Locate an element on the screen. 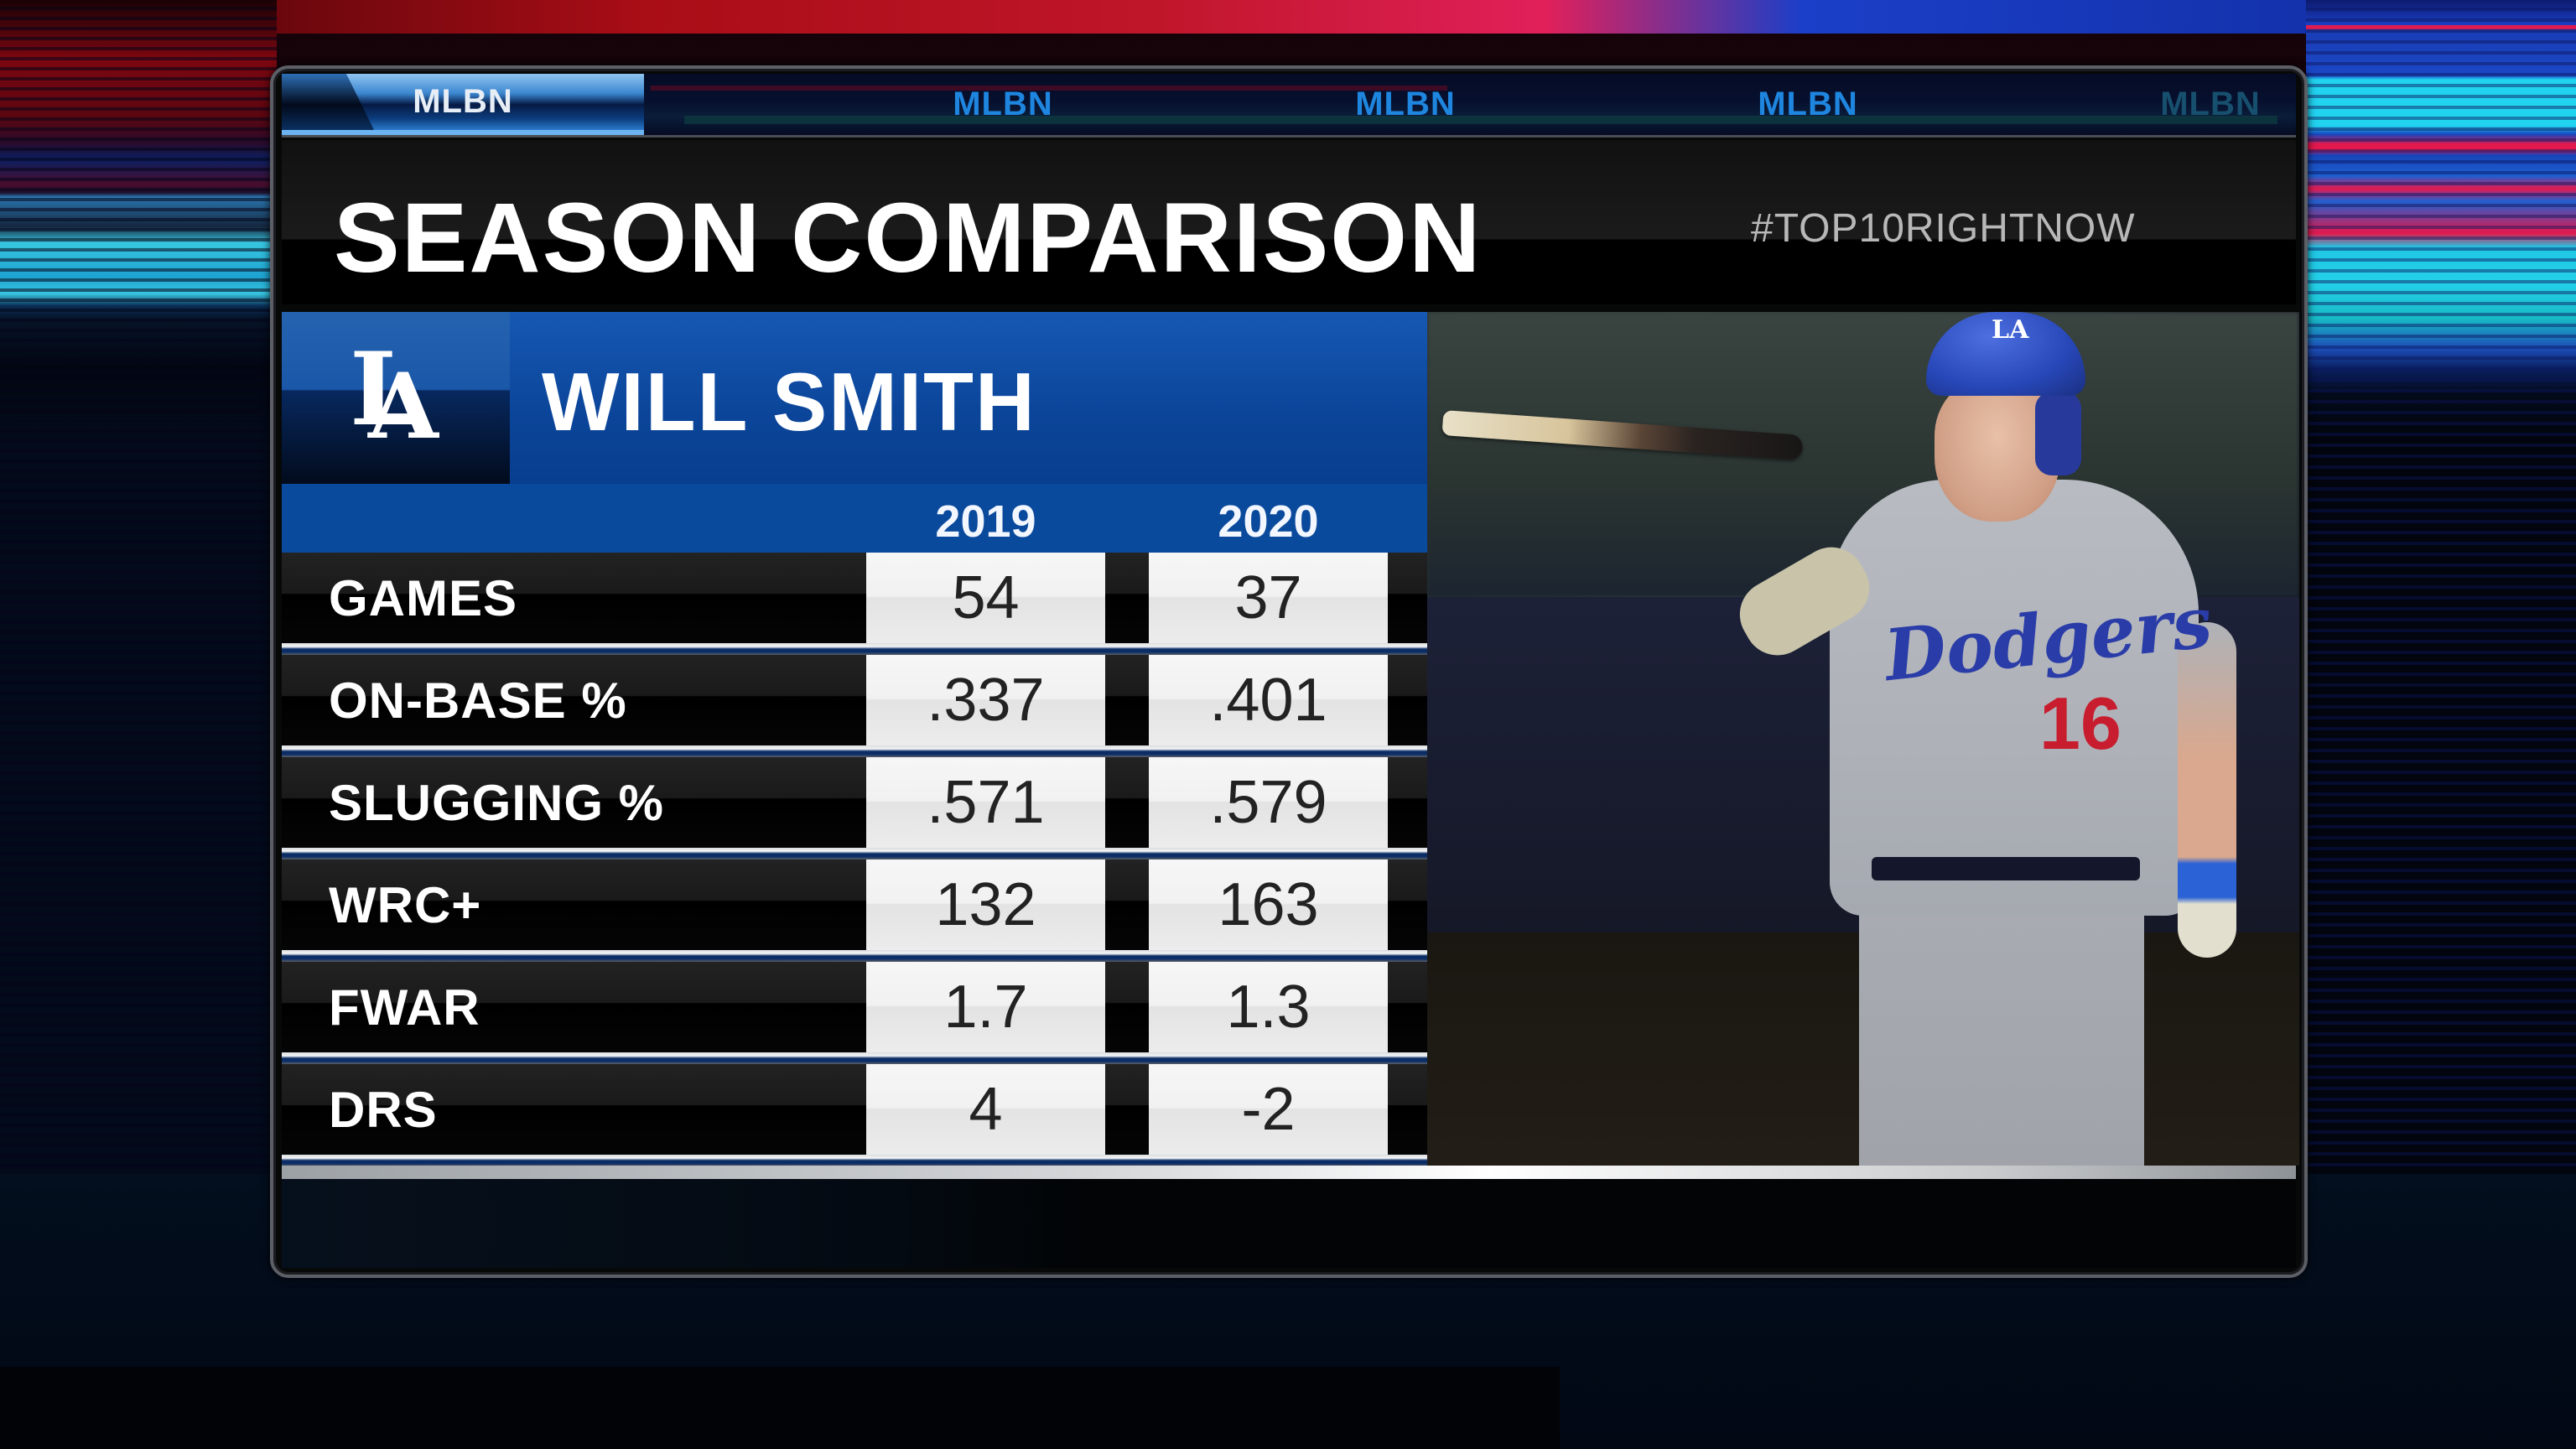  stat-value-2019: .571 is located at coordinates (986, 802).